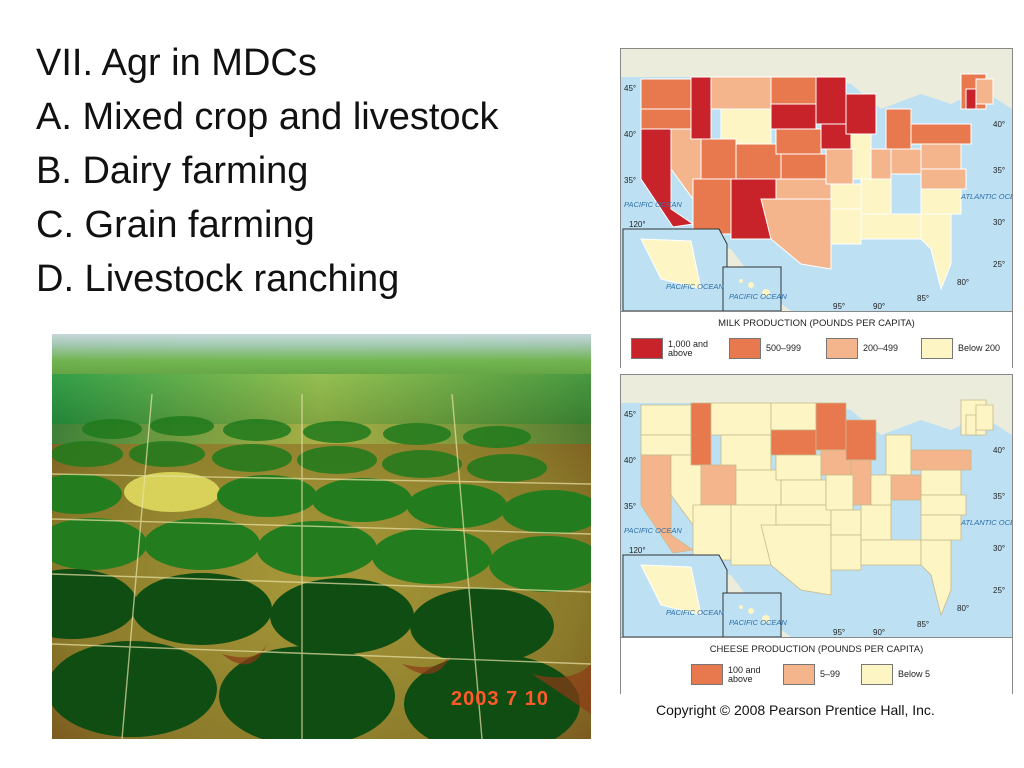 This screenshot has width=1024, height=768. I want to click on cheese-legend-item: 5–99, so click(811, 674).